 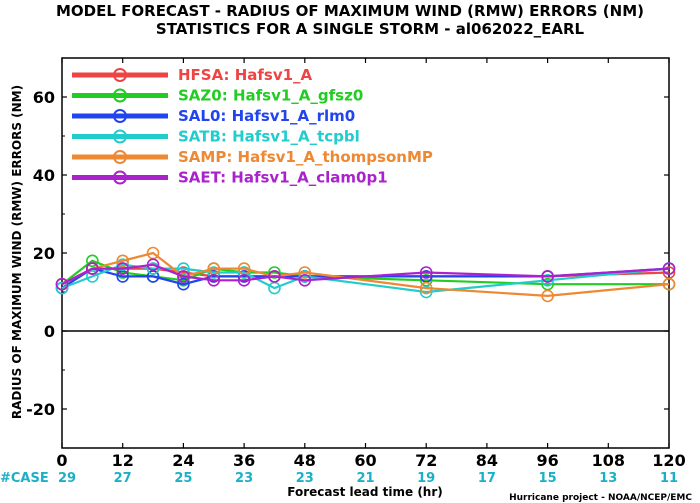 What do you see at coordinates (67, 478) in the screenshot?
I see `case-count: 29` at bounding box center [67, 478].